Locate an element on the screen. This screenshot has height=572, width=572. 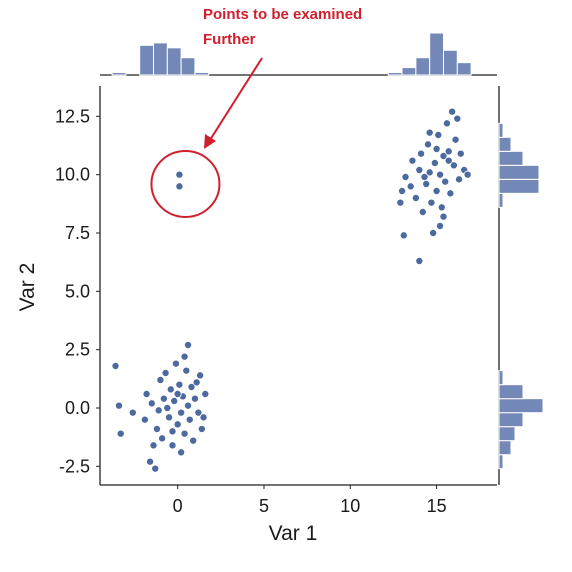
annotation-arrow-line is located at coordinates (236, 99).